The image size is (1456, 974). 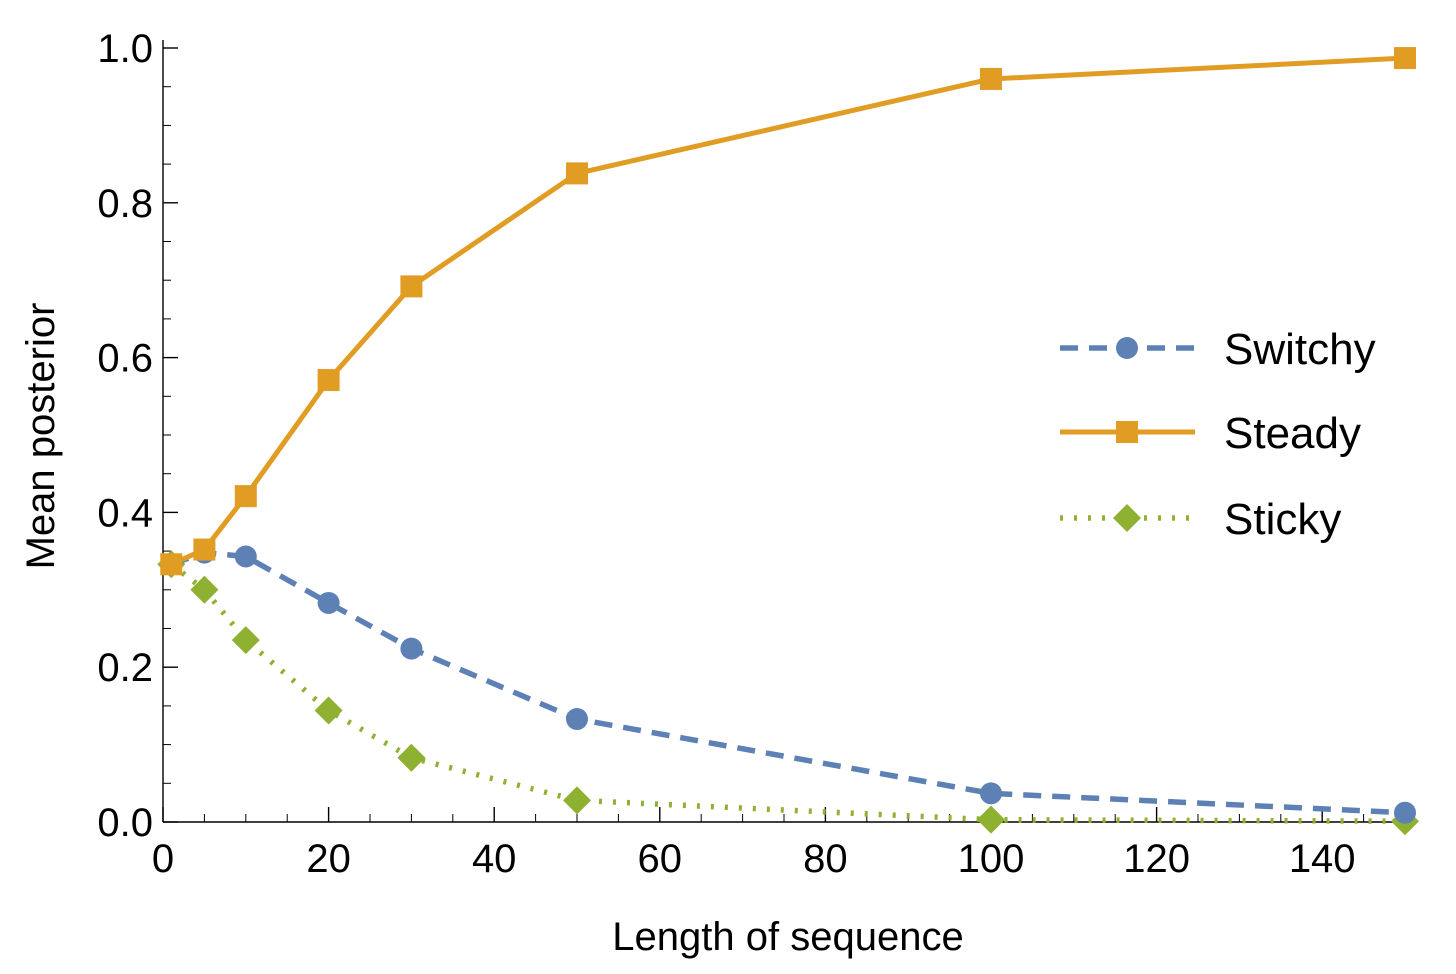 I want to click on y-tick-label: 0.0, so click(x=125, y=823).